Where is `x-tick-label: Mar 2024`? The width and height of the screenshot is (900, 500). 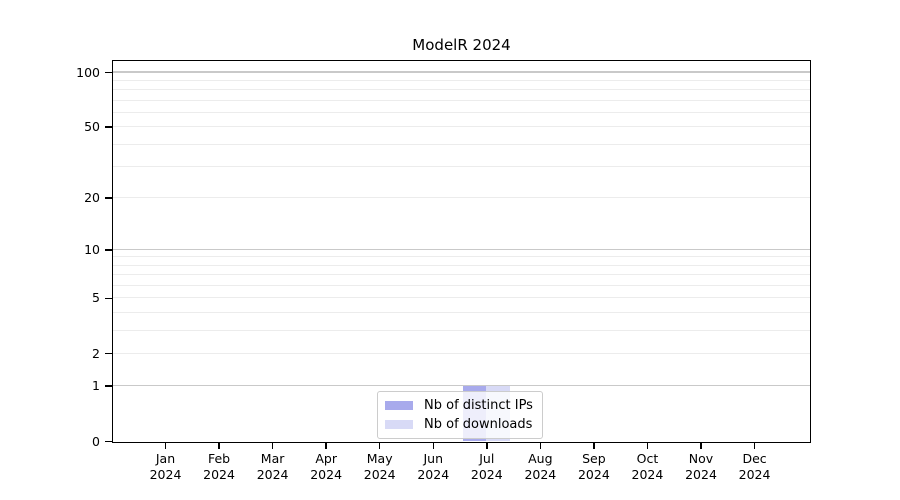 x-tick-label: Mar 2024 is located at coordinates (273, 466).